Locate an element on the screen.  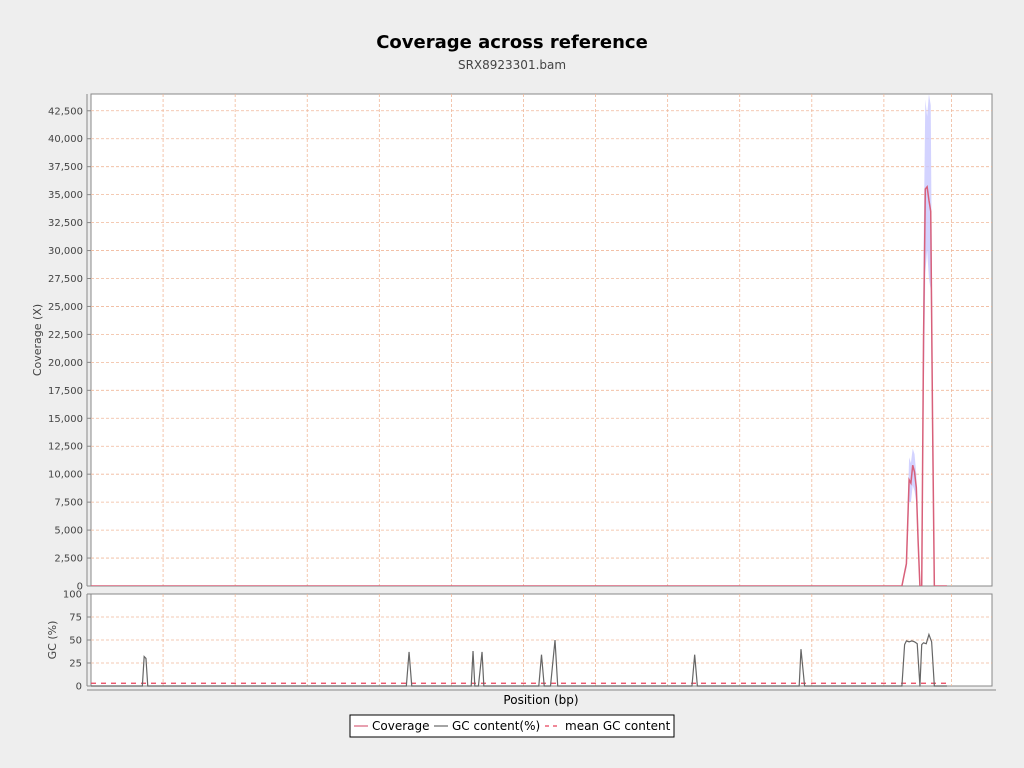
gc-tick-label: 100 is located at coordinates (72, 595).